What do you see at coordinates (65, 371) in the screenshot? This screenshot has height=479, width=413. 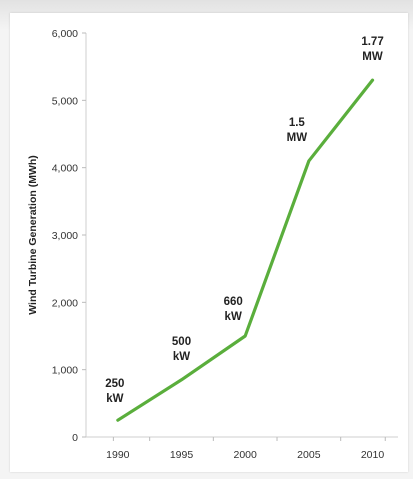 I see `y-tick-label: 1,000` at bounding box center [65, 371].